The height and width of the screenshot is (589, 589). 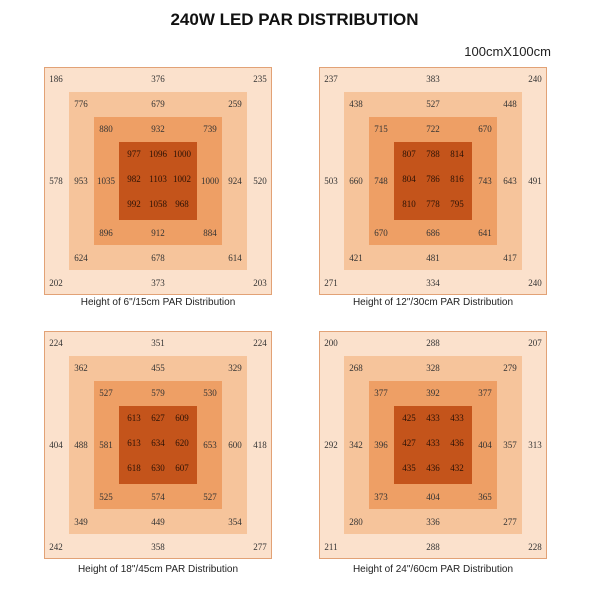 What do you see at coordinates (235, 181) in the screenshot?
I see `ring1-value-r: 924` at bounding box center [235, 181].